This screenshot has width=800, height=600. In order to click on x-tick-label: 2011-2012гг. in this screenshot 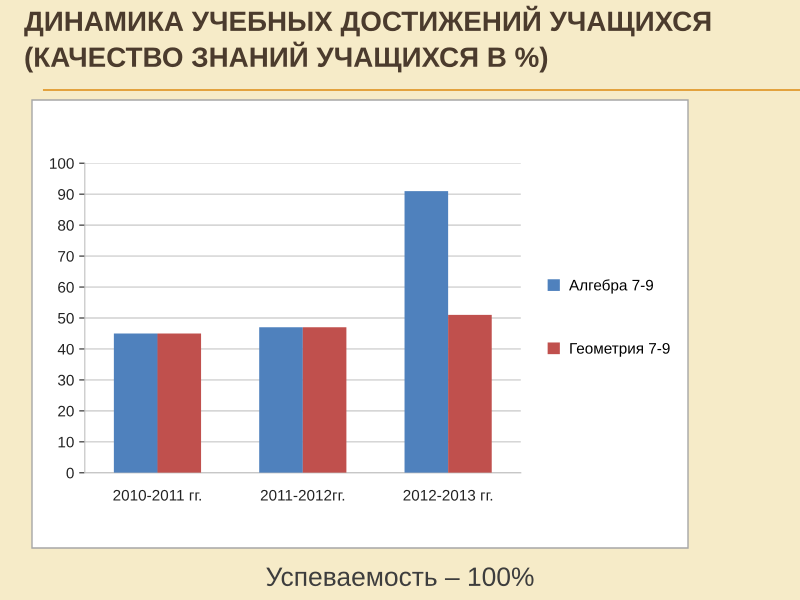, I will do `click(302, 495)`.